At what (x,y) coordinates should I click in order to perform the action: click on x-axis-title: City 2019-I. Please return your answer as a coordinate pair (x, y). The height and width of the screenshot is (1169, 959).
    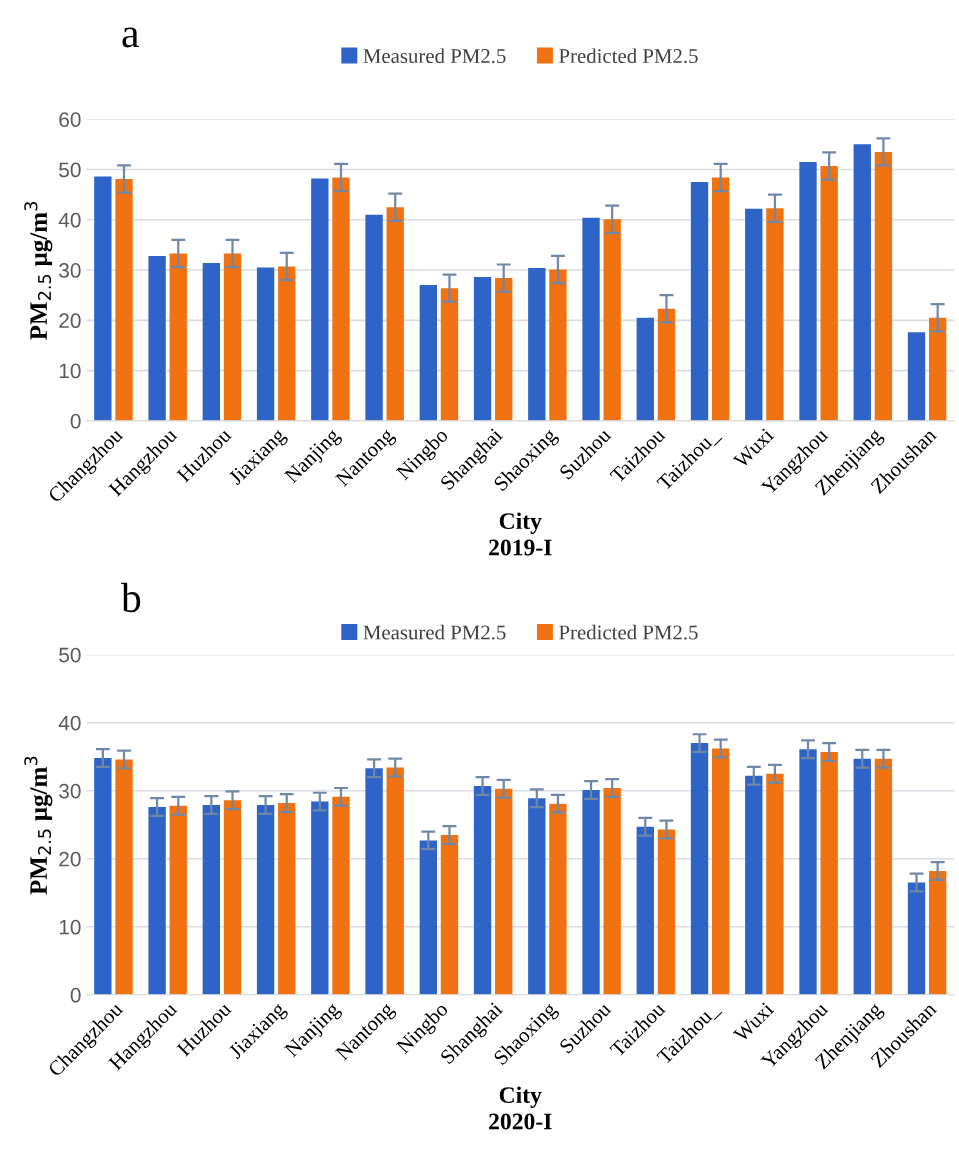
    Looking at the image, I should click on (520, 534).